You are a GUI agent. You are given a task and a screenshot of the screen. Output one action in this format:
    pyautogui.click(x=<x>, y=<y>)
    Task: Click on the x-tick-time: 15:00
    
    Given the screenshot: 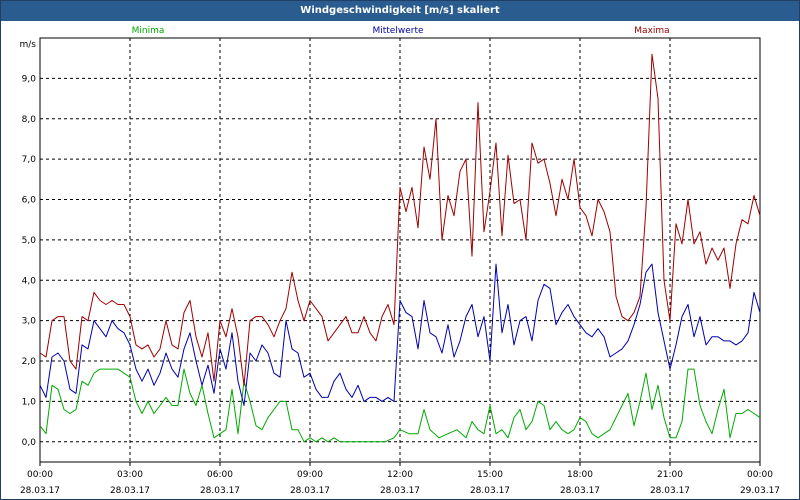 What is the action you would take?
    pyautogui.click(x=490, y=475)
    